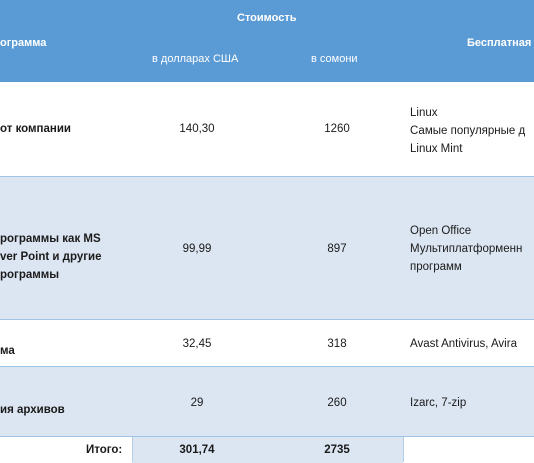  What do you see at coordinates (337, 249) in the screenshot?
I see `row-somoni: 897` at bounding box center [337, 249].